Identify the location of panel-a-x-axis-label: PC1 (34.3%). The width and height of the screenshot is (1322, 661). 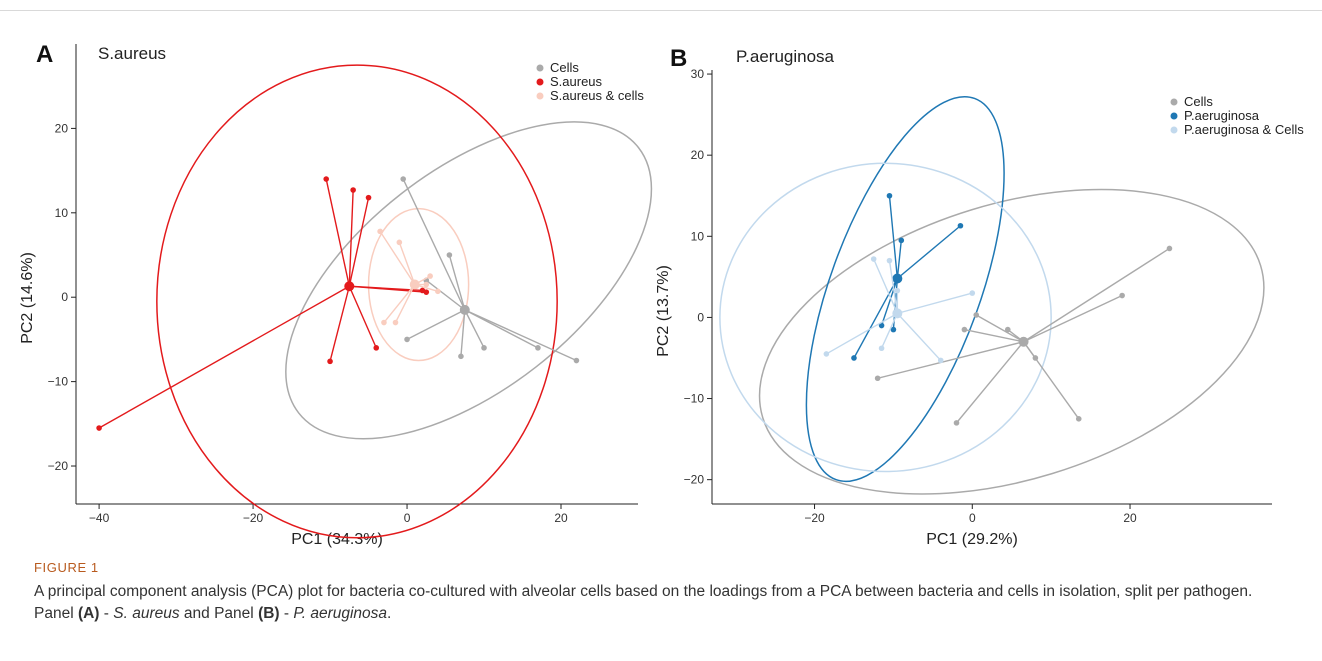
(337, 539).